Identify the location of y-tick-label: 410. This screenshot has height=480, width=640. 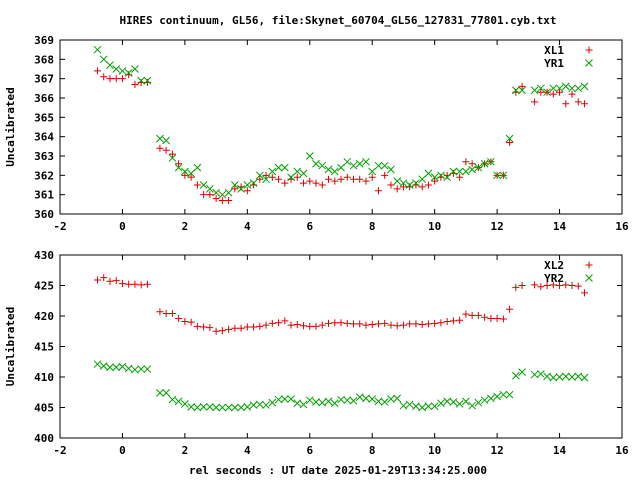
(44, 377).